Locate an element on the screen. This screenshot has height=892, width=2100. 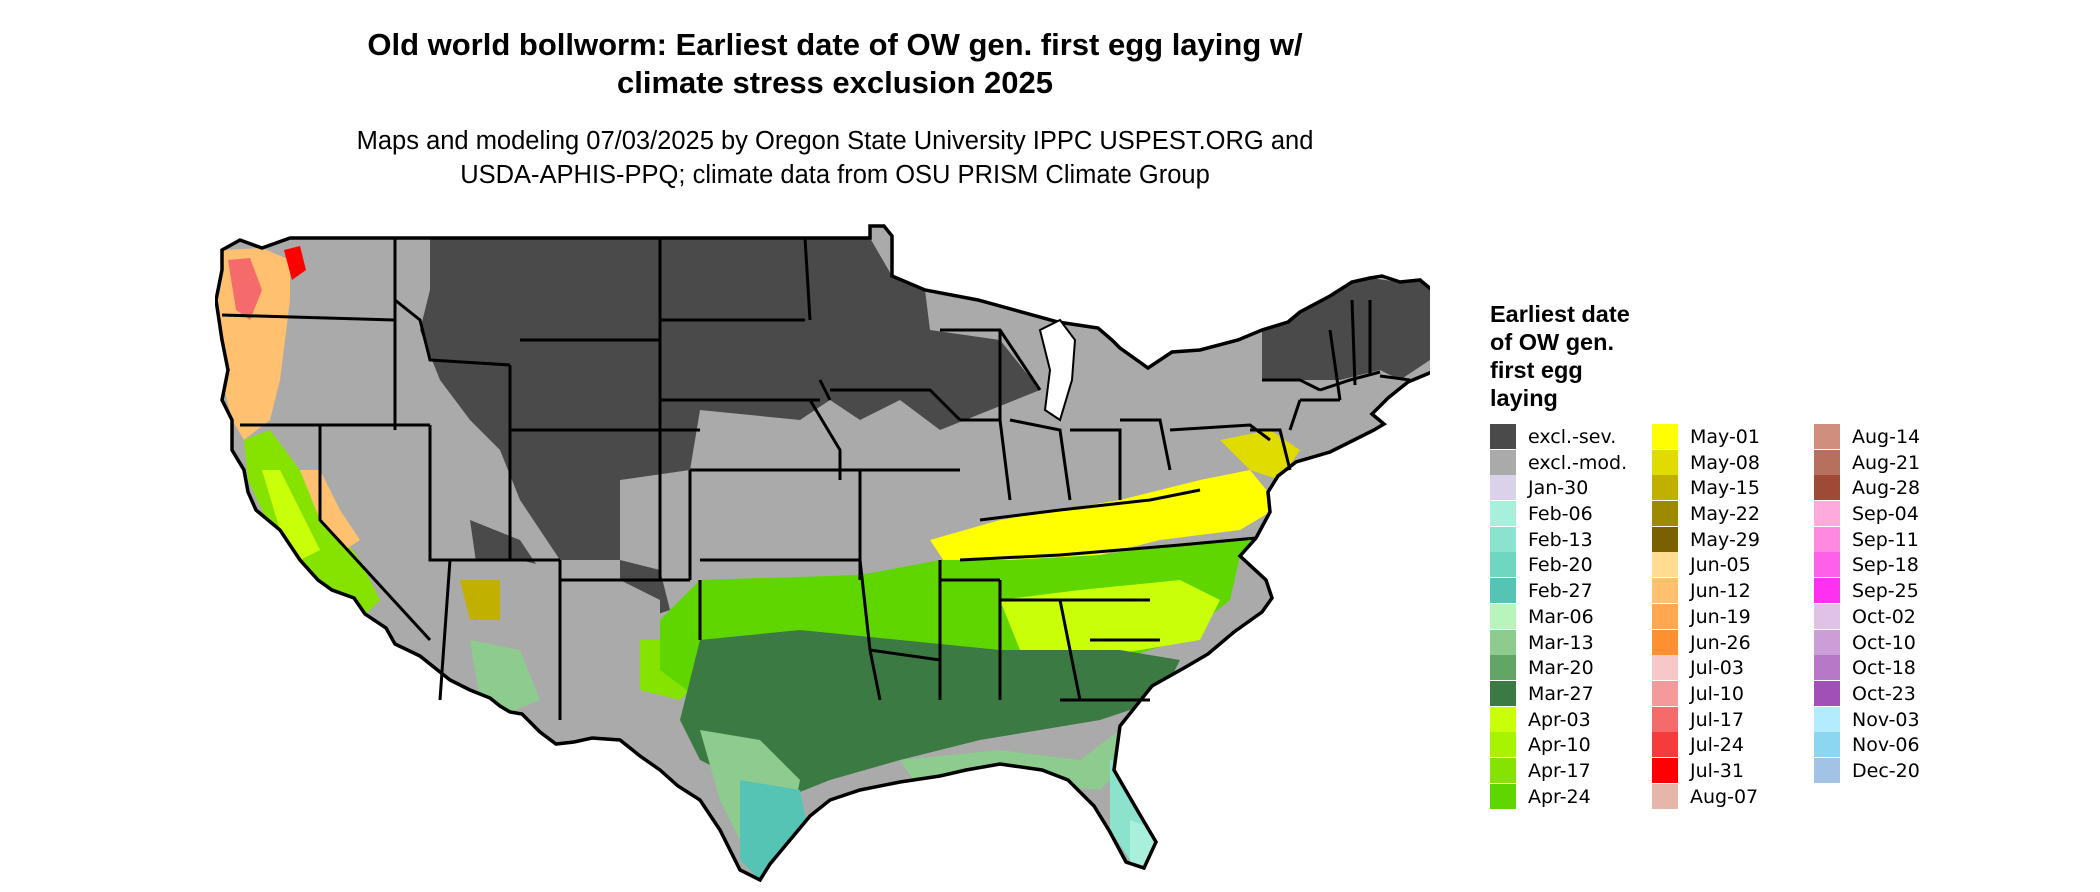
legend-label: Feb-06 is located at coordinates (1560, 514).